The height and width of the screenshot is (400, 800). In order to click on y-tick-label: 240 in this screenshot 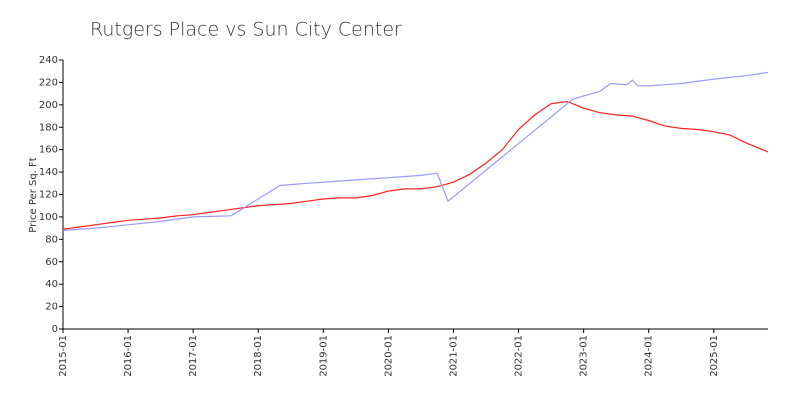, I will do `click(48, 60)`.